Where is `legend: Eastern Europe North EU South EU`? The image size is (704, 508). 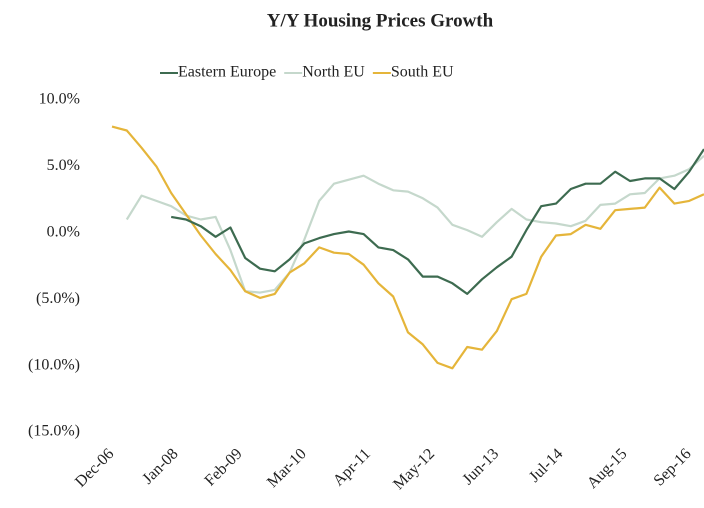
legend: Eastern Europe North EU South EU is located at coordinates (307, 72).